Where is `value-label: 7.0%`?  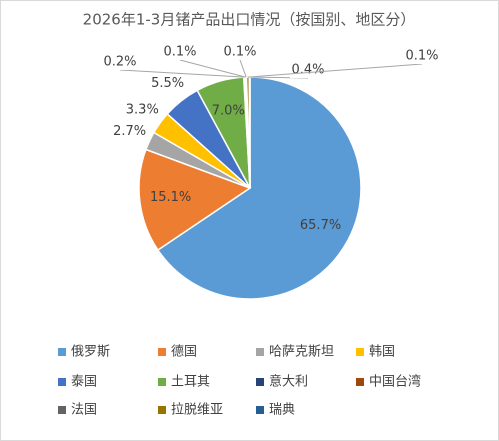 value-label: 7.0% is located at coordinates (228, 111).